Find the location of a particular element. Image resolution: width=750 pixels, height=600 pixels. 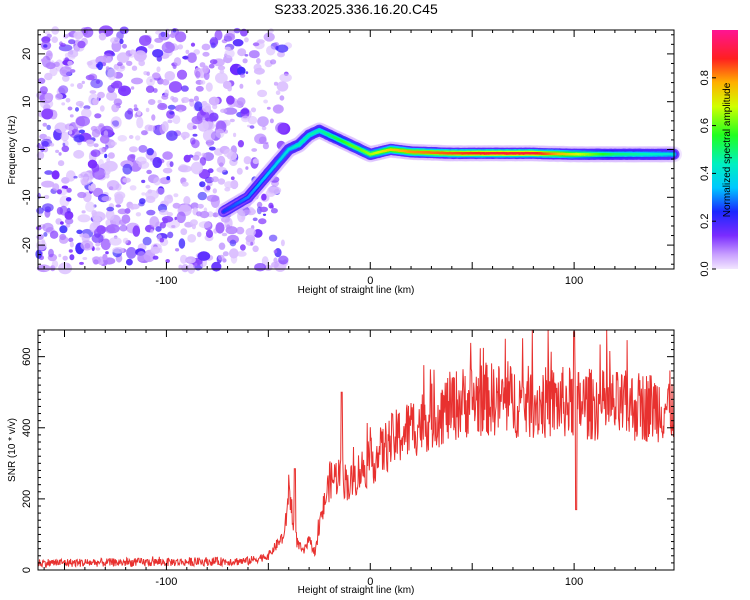

snr-x-axis-label: Height of straight line (km) is located at coordinates (356, 590).